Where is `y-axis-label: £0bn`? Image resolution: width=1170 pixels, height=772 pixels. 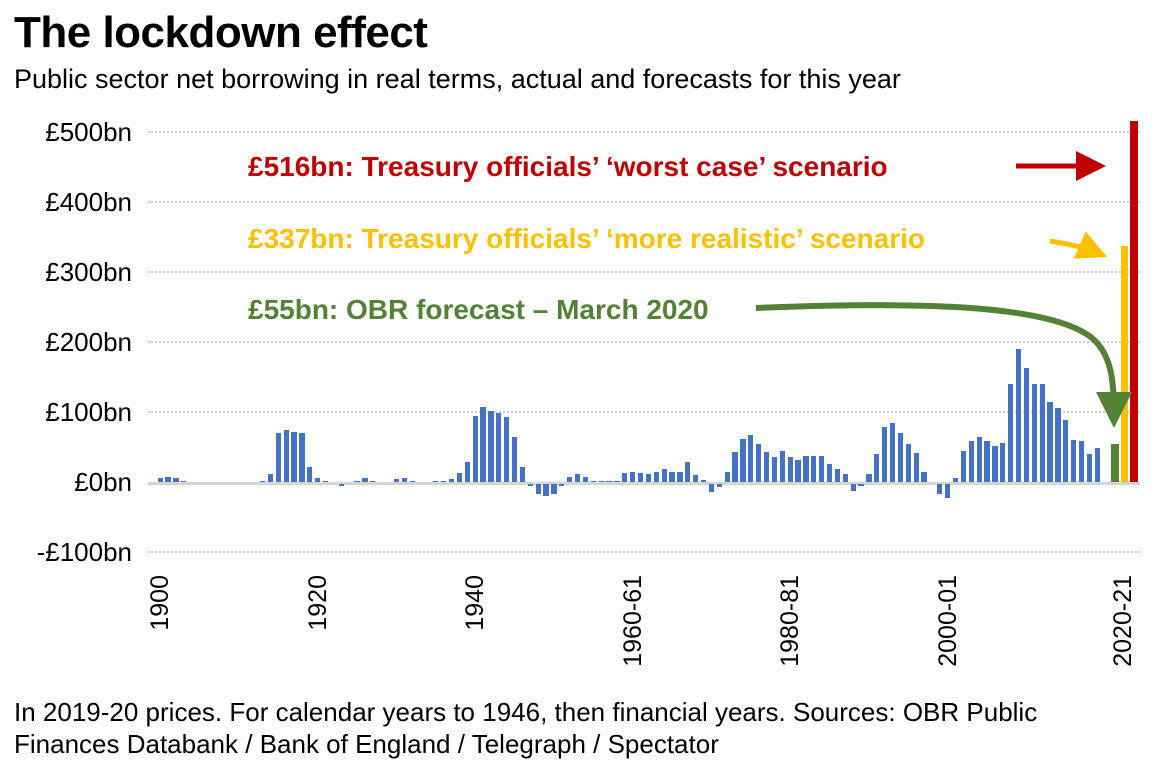
y-axis-label: £0bn is located at coordinates (103, 482).